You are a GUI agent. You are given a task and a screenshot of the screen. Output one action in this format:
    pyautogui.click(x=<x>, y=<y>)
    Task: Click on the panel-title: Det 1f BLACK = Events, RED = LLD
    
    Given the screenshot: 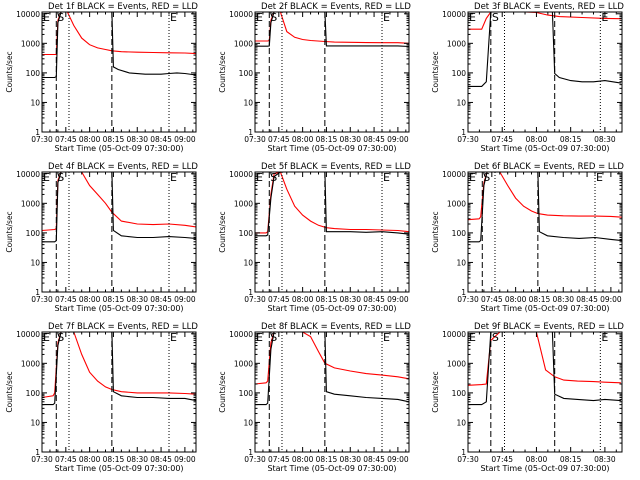 What is the action you would take?
    pyautogui.click(x=123, y=7)
    